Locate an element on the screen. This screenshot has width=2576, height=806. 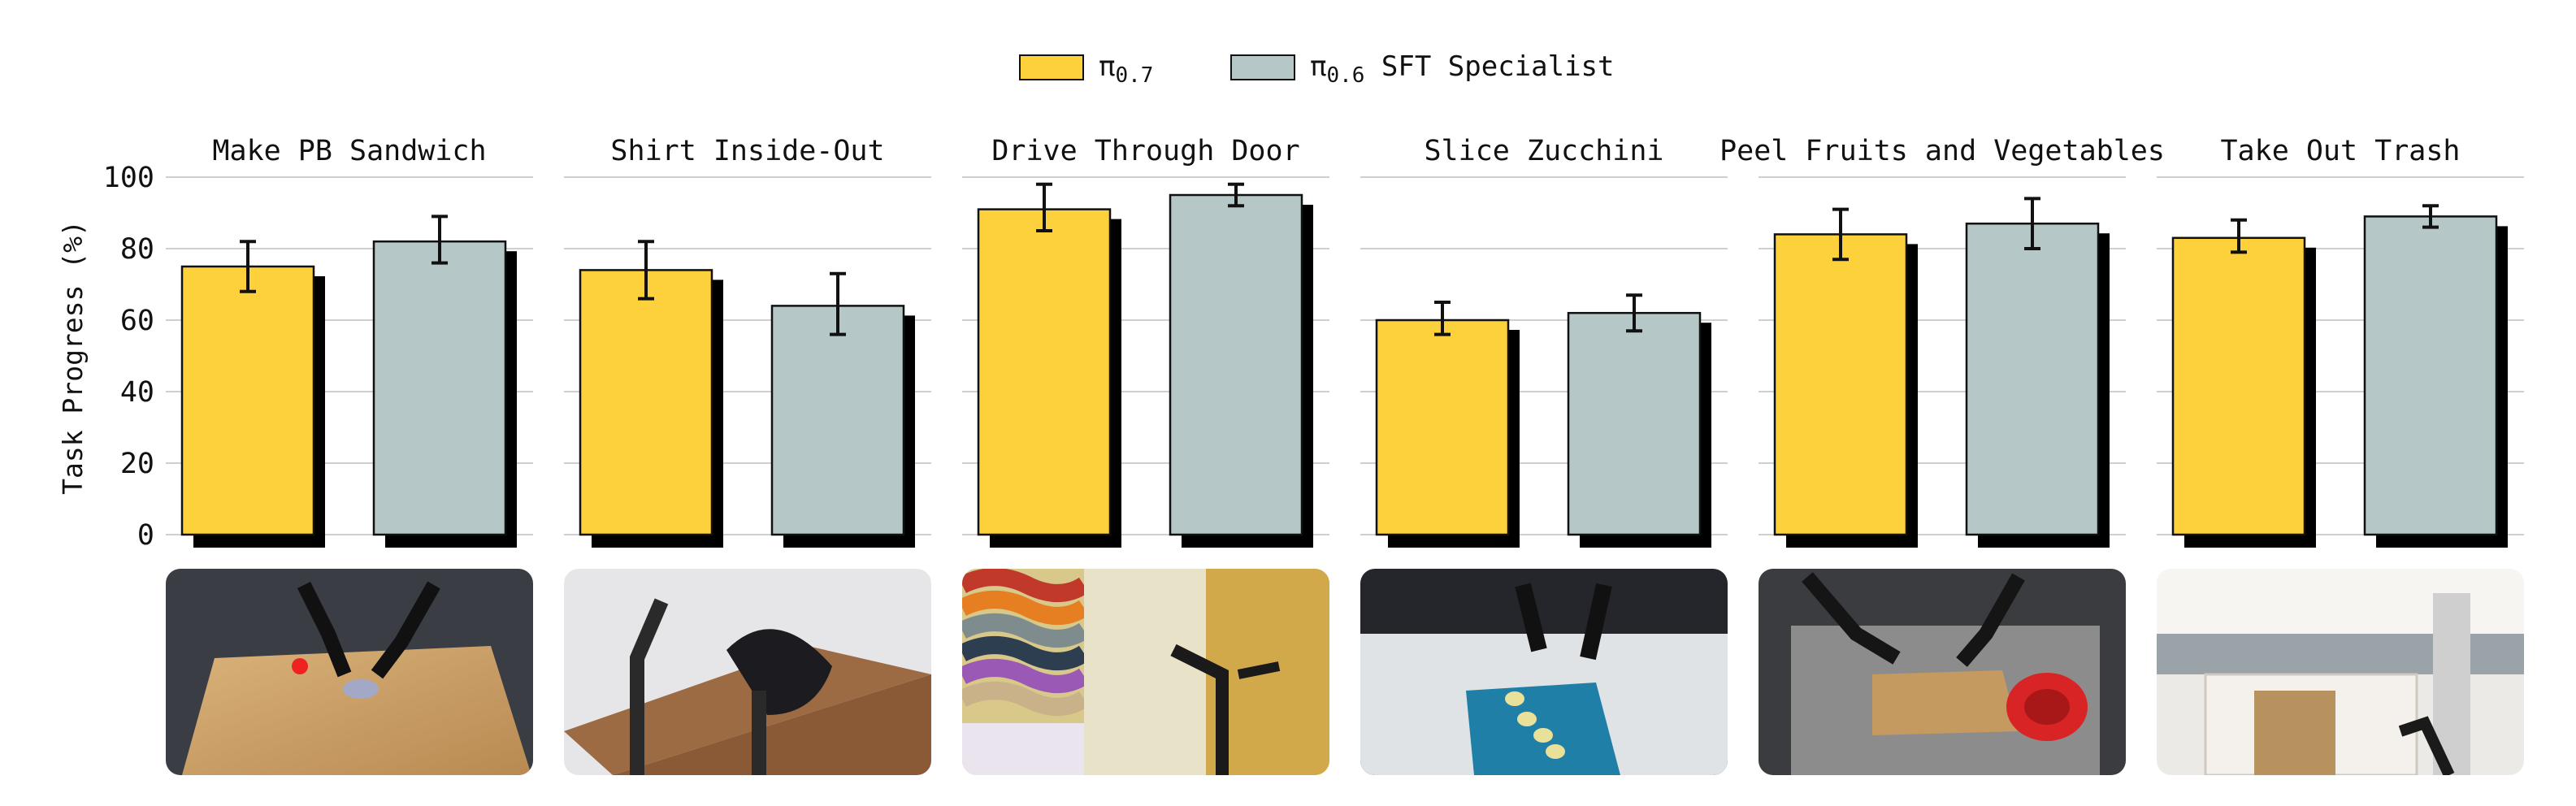
legend-swatch-pi07 is located at coordinates (1051, 67).